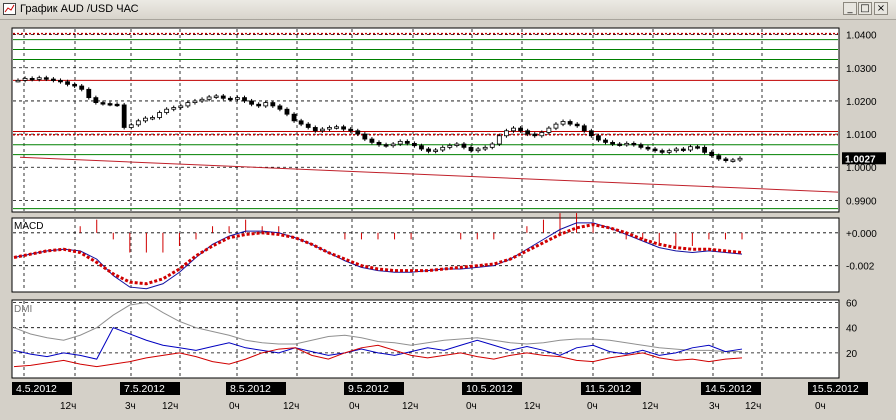 The height and width of the screenshot is (420, 896). Describe the element at coordinates (378, 356) in the screenshot. I see `dmi-minus-line` at that location.